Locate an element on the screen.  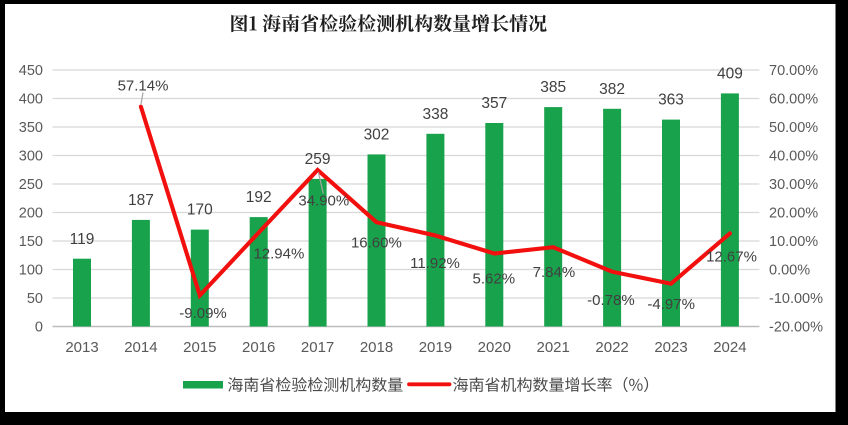
svg-text: 385 is located at coordinates (553, 87).